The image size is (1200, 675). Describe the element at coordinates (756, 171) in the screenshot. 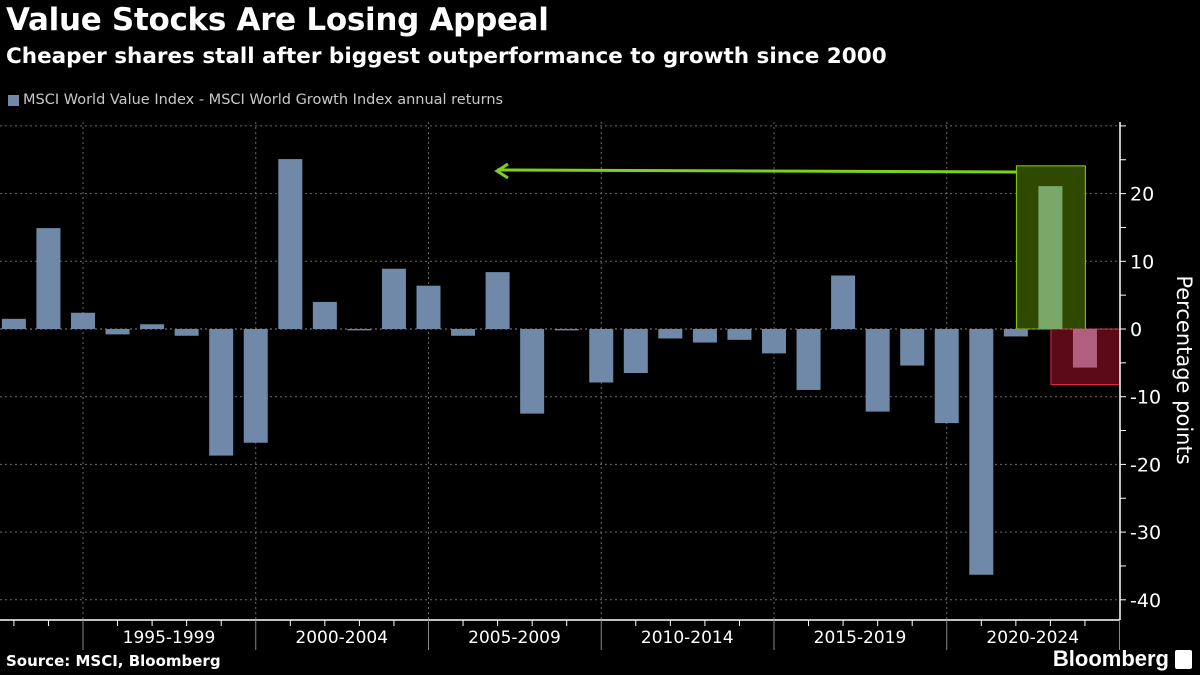

I see `arrow-line` at that location.